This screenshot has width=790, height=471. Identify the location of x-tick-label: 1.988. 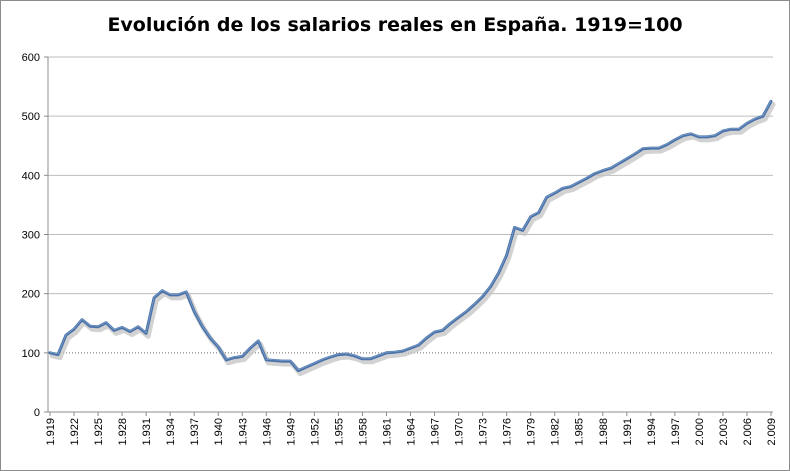
(604, 432).